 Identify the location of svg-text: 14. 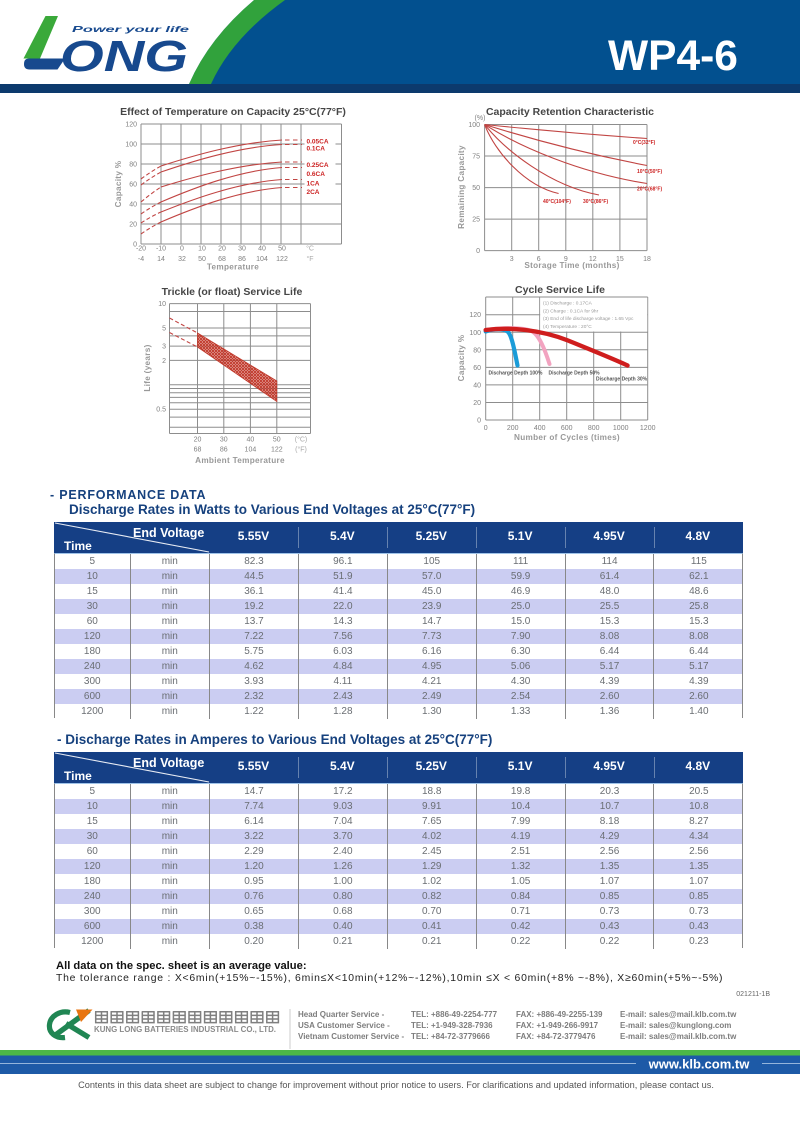
(161, 259).